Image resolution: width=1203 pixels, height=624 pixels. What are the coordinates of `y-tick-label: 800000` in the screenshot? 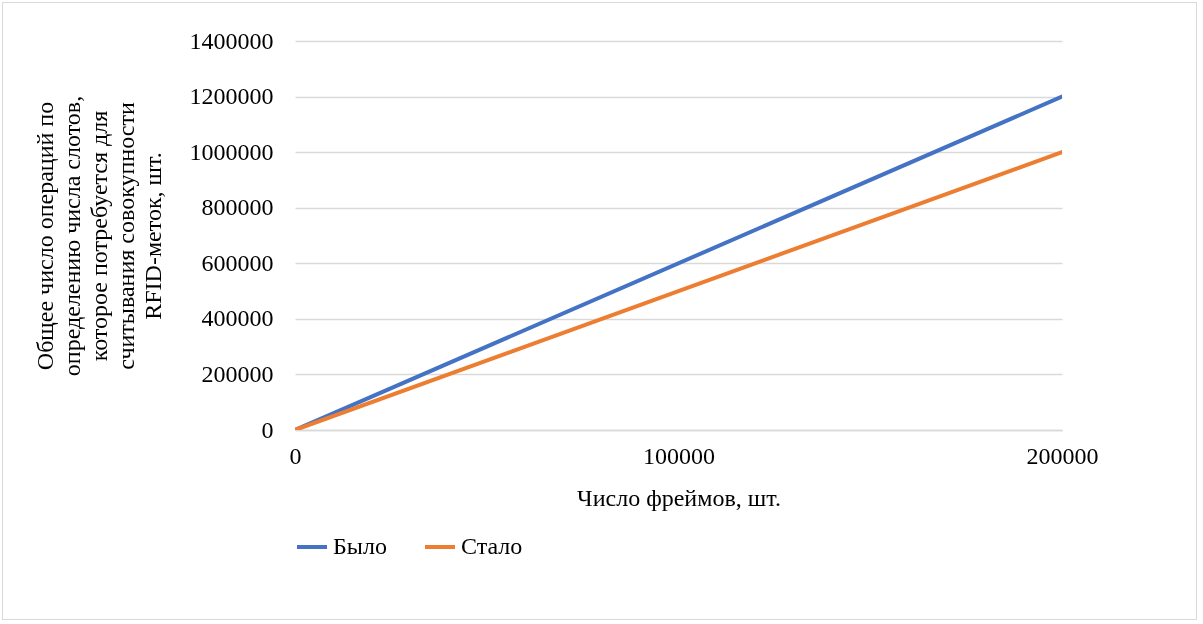 It's located at (237, 207).